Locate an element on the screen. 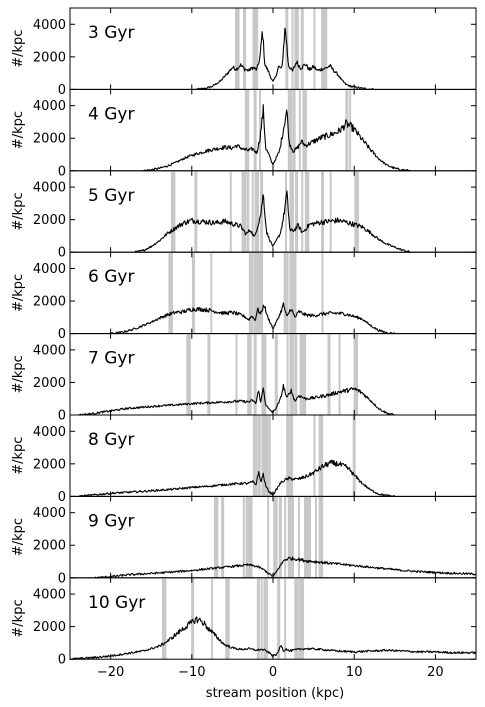 This screenshot has width=485, height=707. panel-label: 4 Gyr is located at coordinates (111, 114).